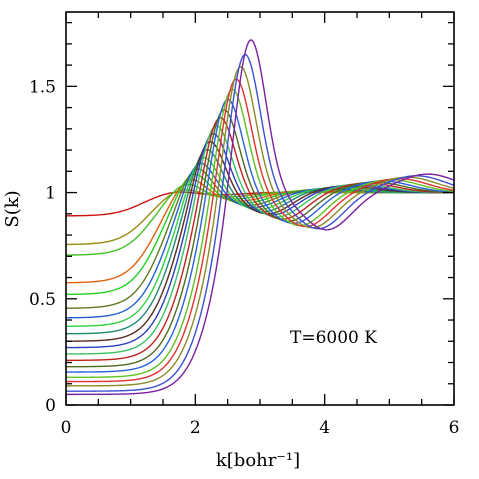  I want to click on y-tick-label: 1, so click(50, 194).